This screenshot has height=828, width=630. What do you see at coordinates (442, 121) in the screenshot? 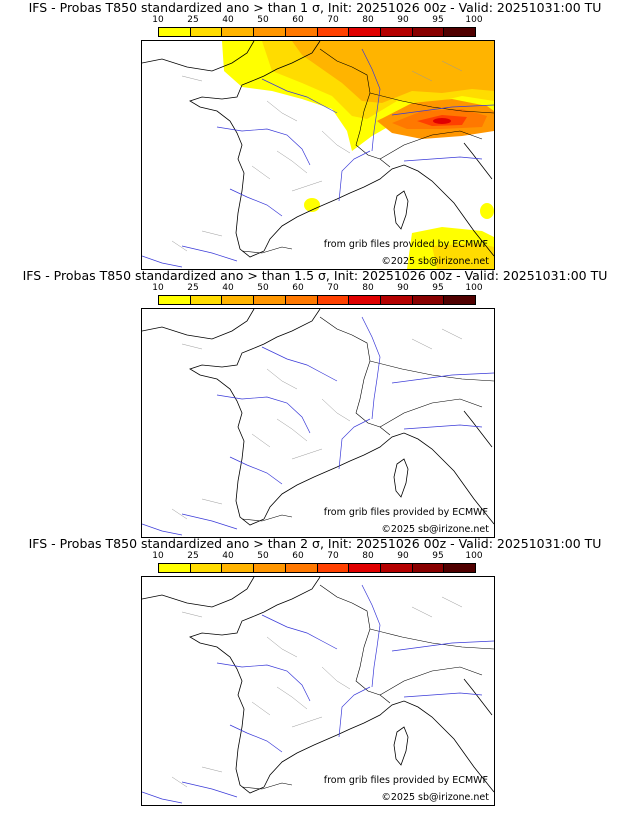
I see `shade-alps-peak` at bounding box center [442, 121].